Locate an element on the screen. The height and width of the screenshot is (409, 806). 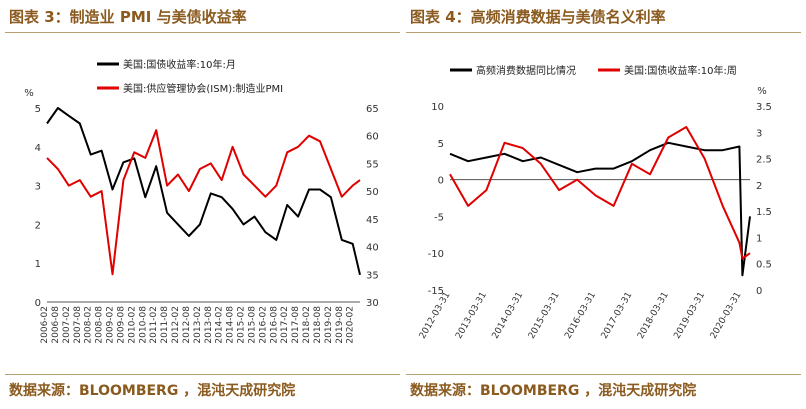
x-tick-label: 2013-02 is located at coordinates (198, 325).